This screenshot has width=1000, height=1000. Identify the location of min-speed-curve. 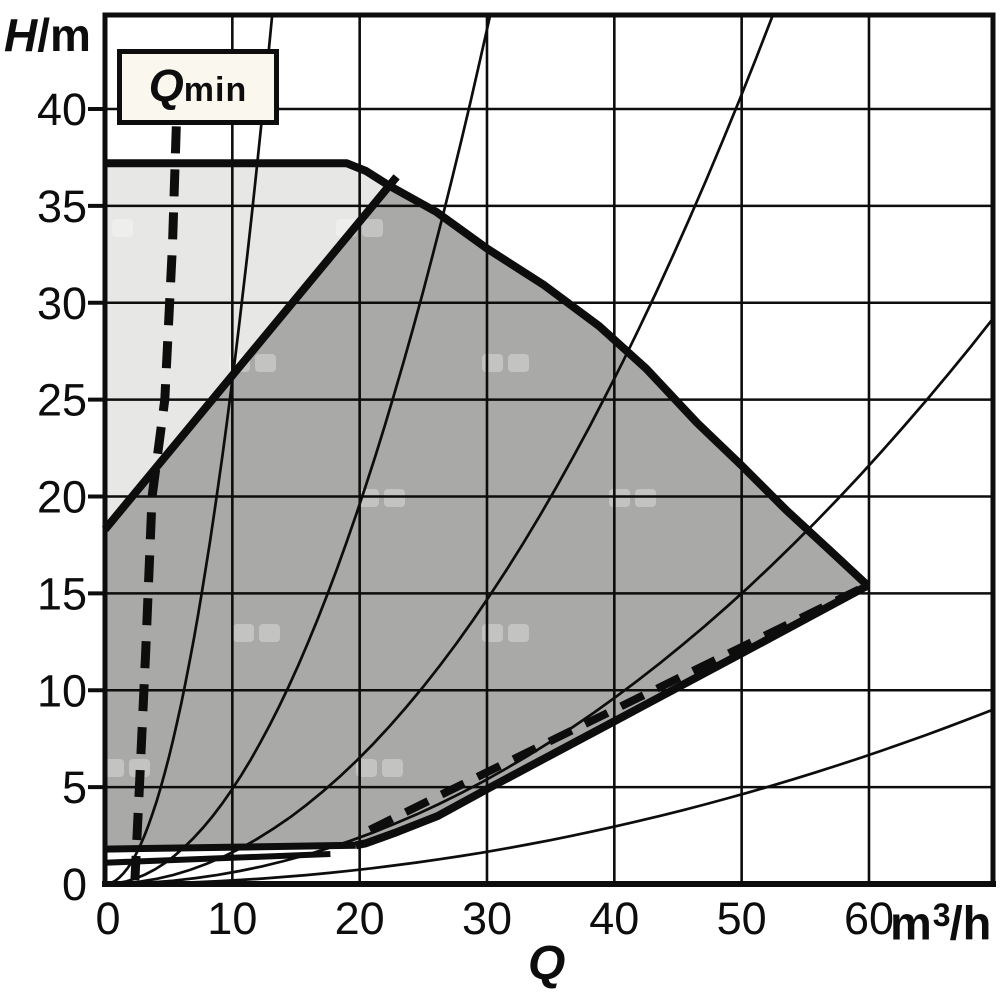
(217, 858).